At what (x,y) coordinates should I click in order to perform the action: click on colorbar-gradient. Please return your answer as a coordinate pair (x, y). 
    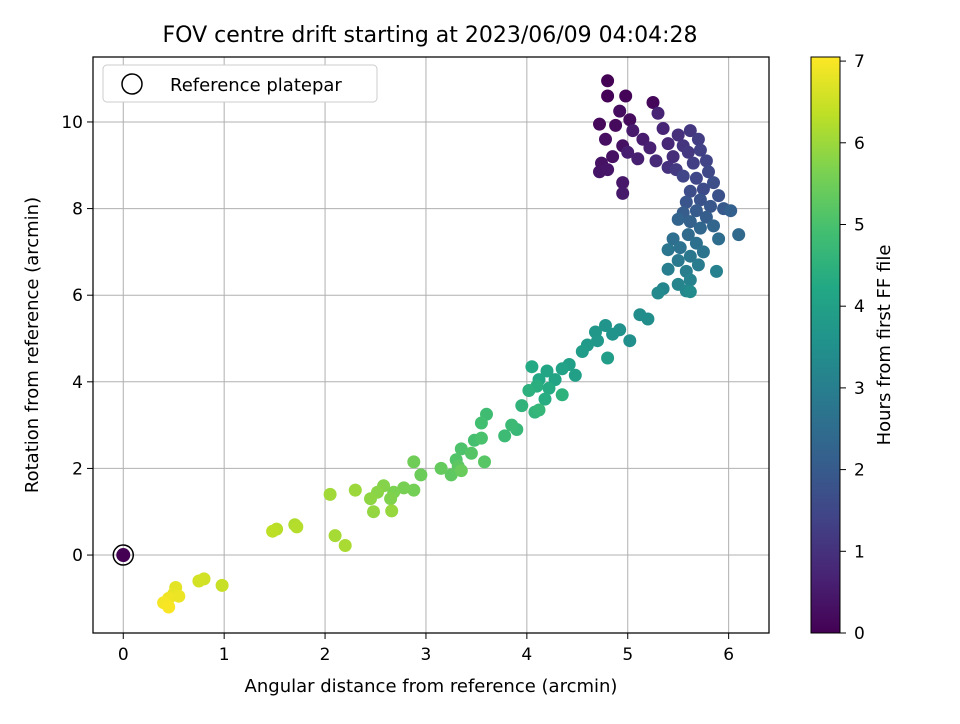
    Looking at the image, I should click on (825, 345).